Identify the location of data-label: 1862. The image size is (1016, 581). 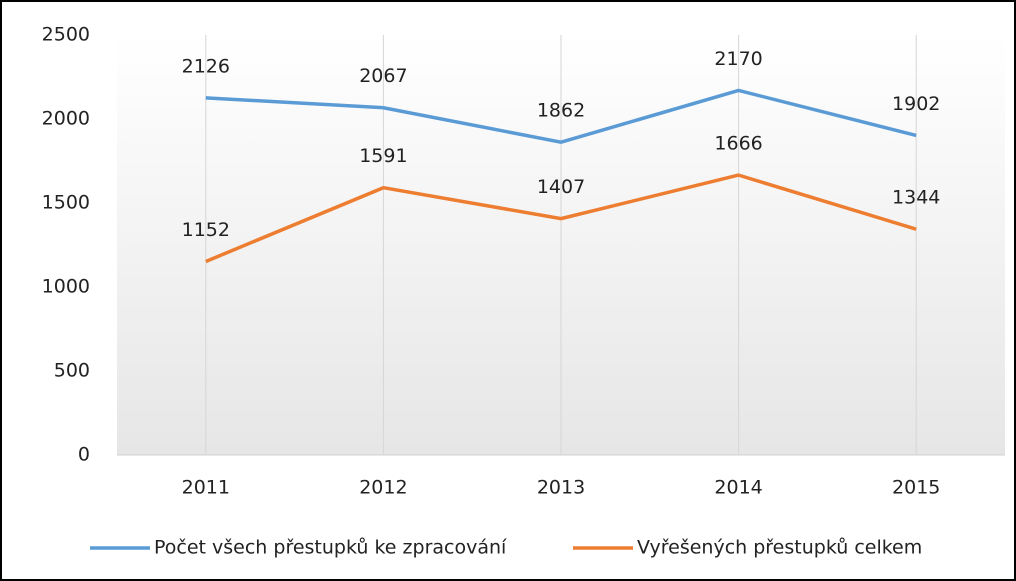
(561, 111).